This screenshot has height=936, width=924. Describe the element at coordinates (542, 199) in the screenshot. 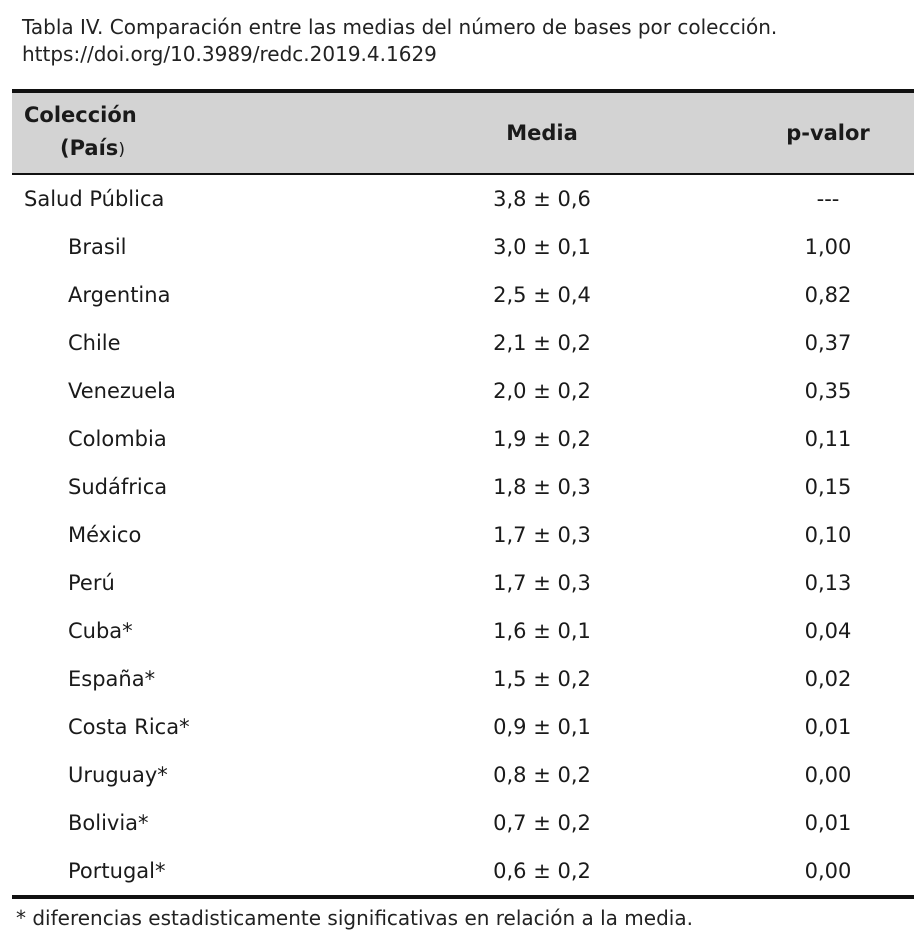

I see `cell-media: 3,8 ± 0,6` at that location.